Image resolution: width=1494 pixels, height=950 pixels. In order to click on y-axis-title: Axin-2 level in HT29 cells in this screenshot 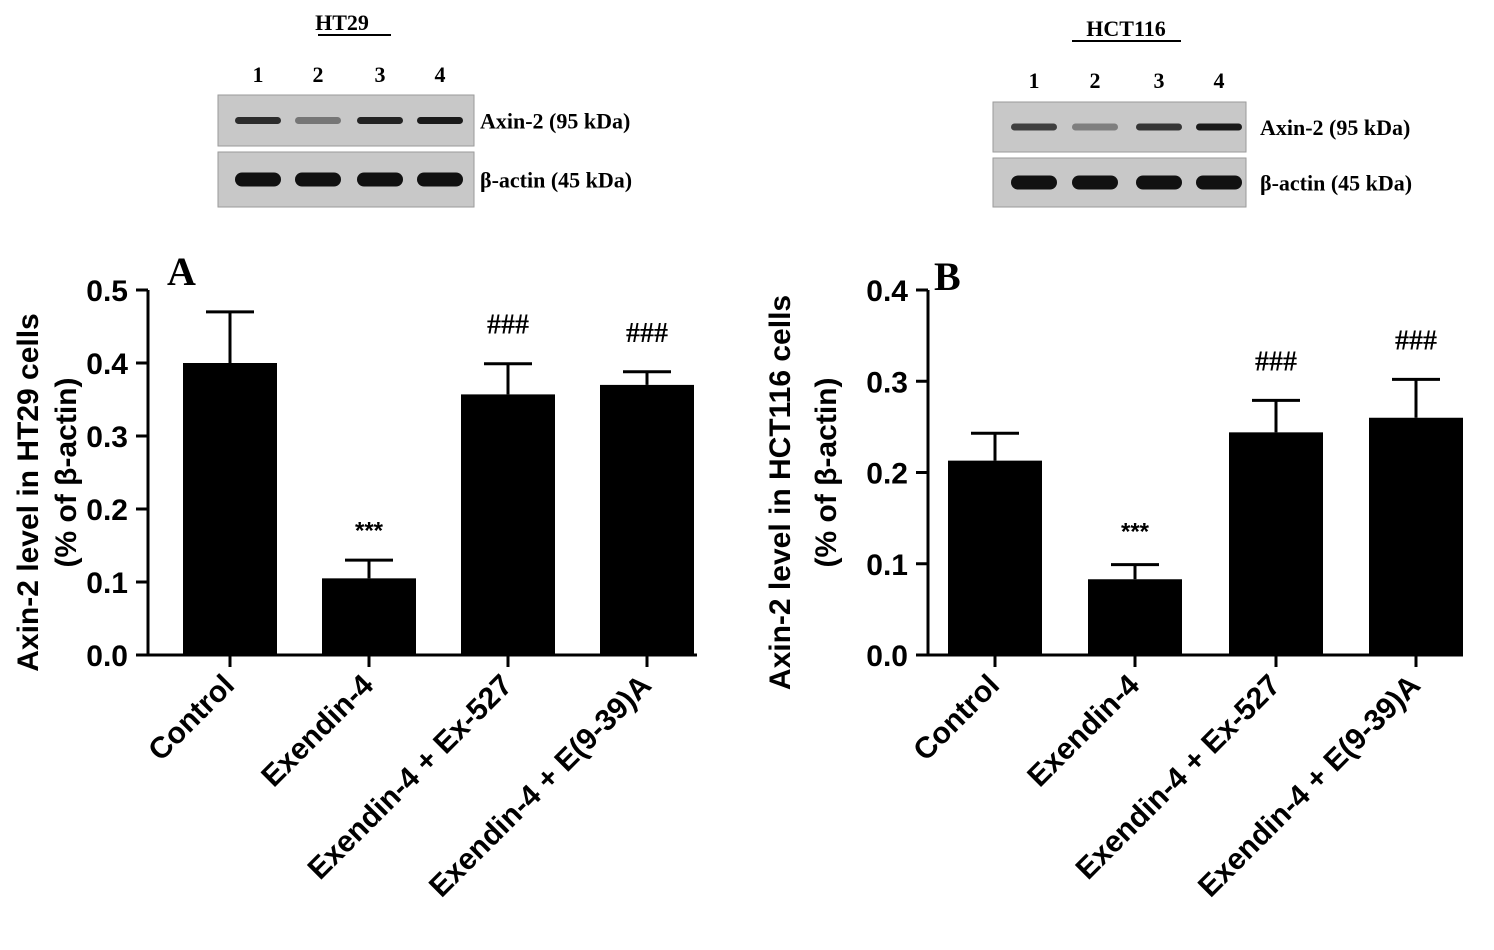, I will do `click(28, 492)`.